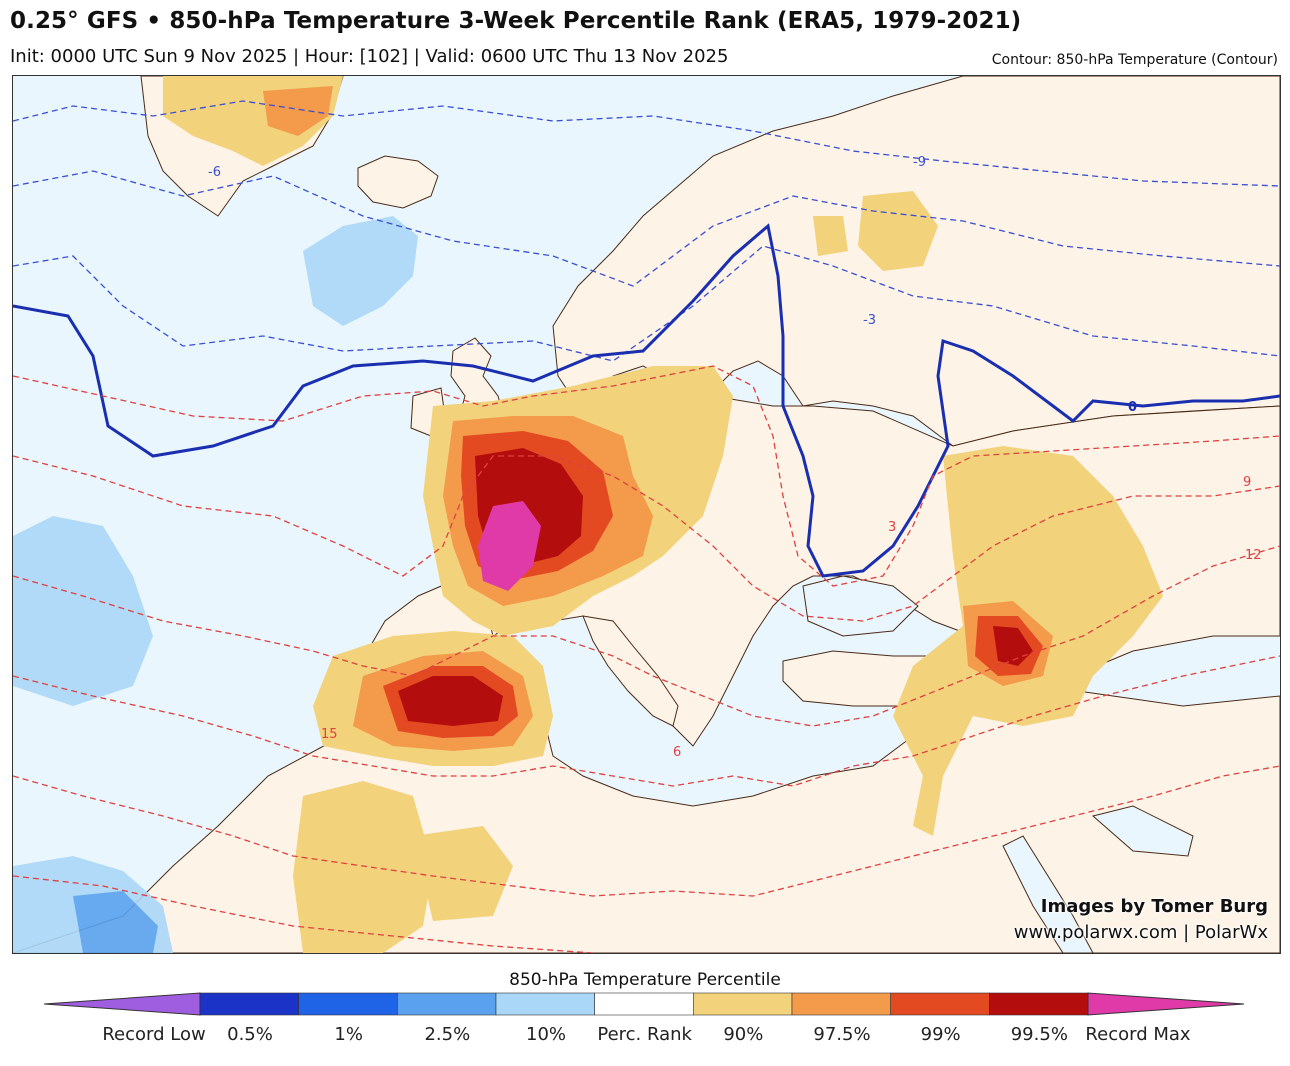  I want to click on contour-label: -3, so click(869, 320).